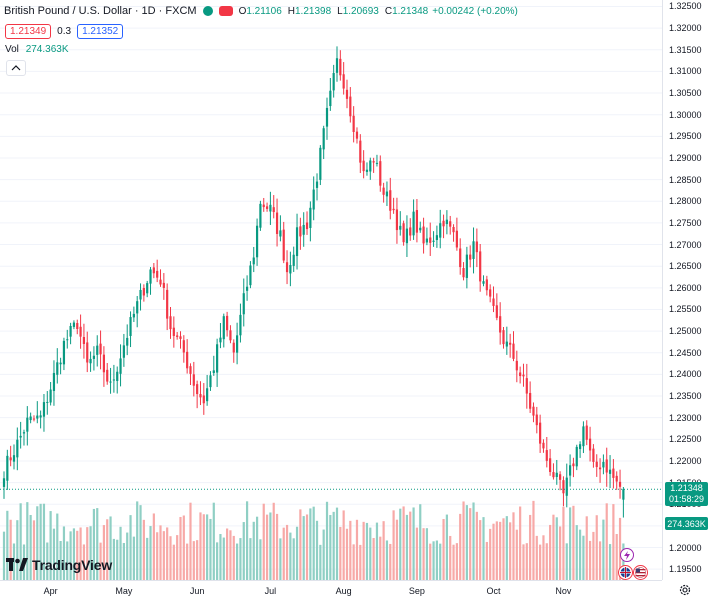 The width and height of the screenshot is (710, 601). I want to click on market-status-icon, so click(207, 11).